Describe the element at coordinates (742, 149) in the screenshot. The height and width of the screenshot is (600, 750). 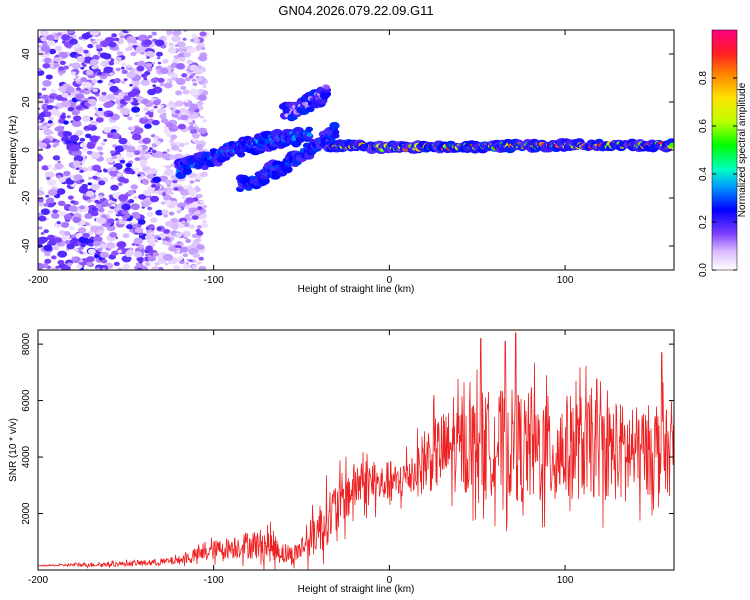
I see `colorbar-label: Normalized spectral amplitude` at that location.